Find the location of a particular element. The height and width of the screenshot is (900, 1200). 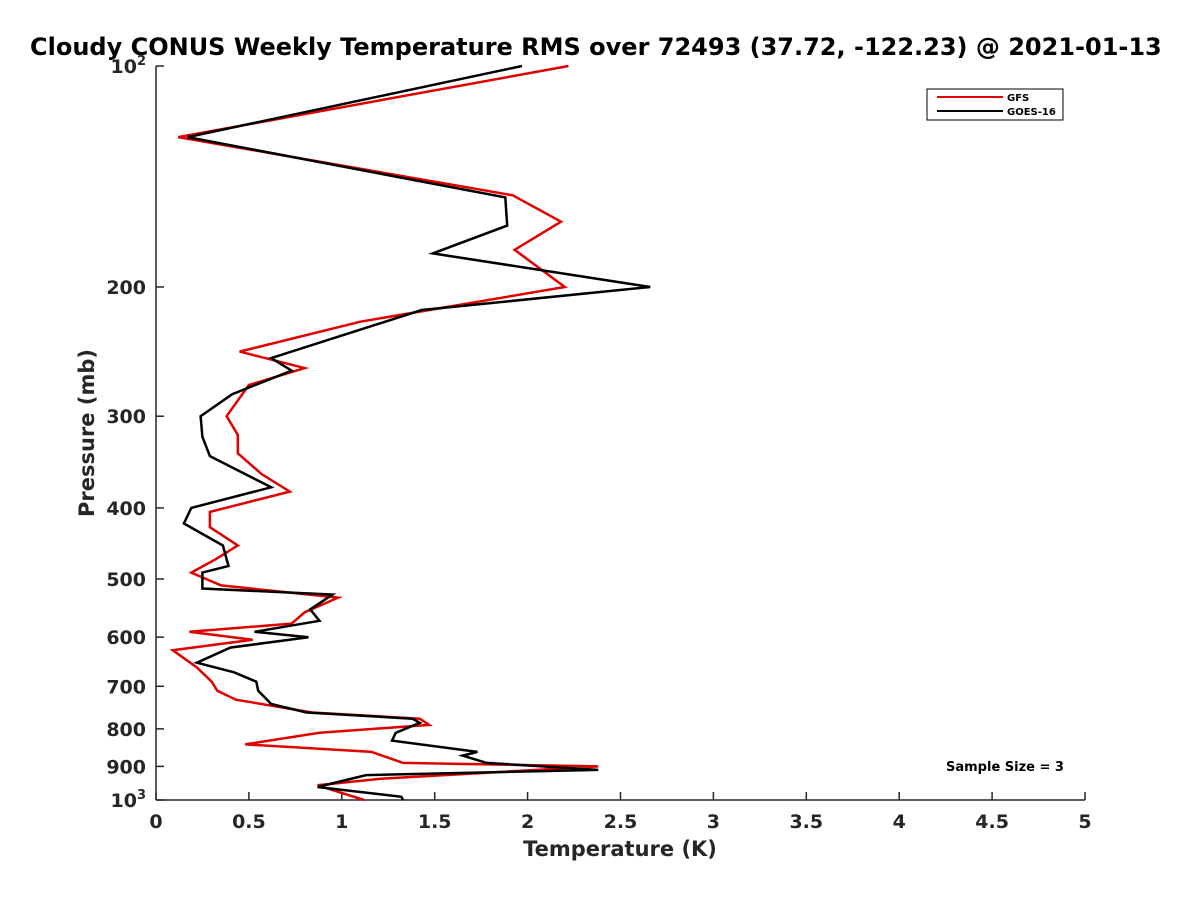

legend-label-gfs: GFS is located at coordinates (1018, 98).